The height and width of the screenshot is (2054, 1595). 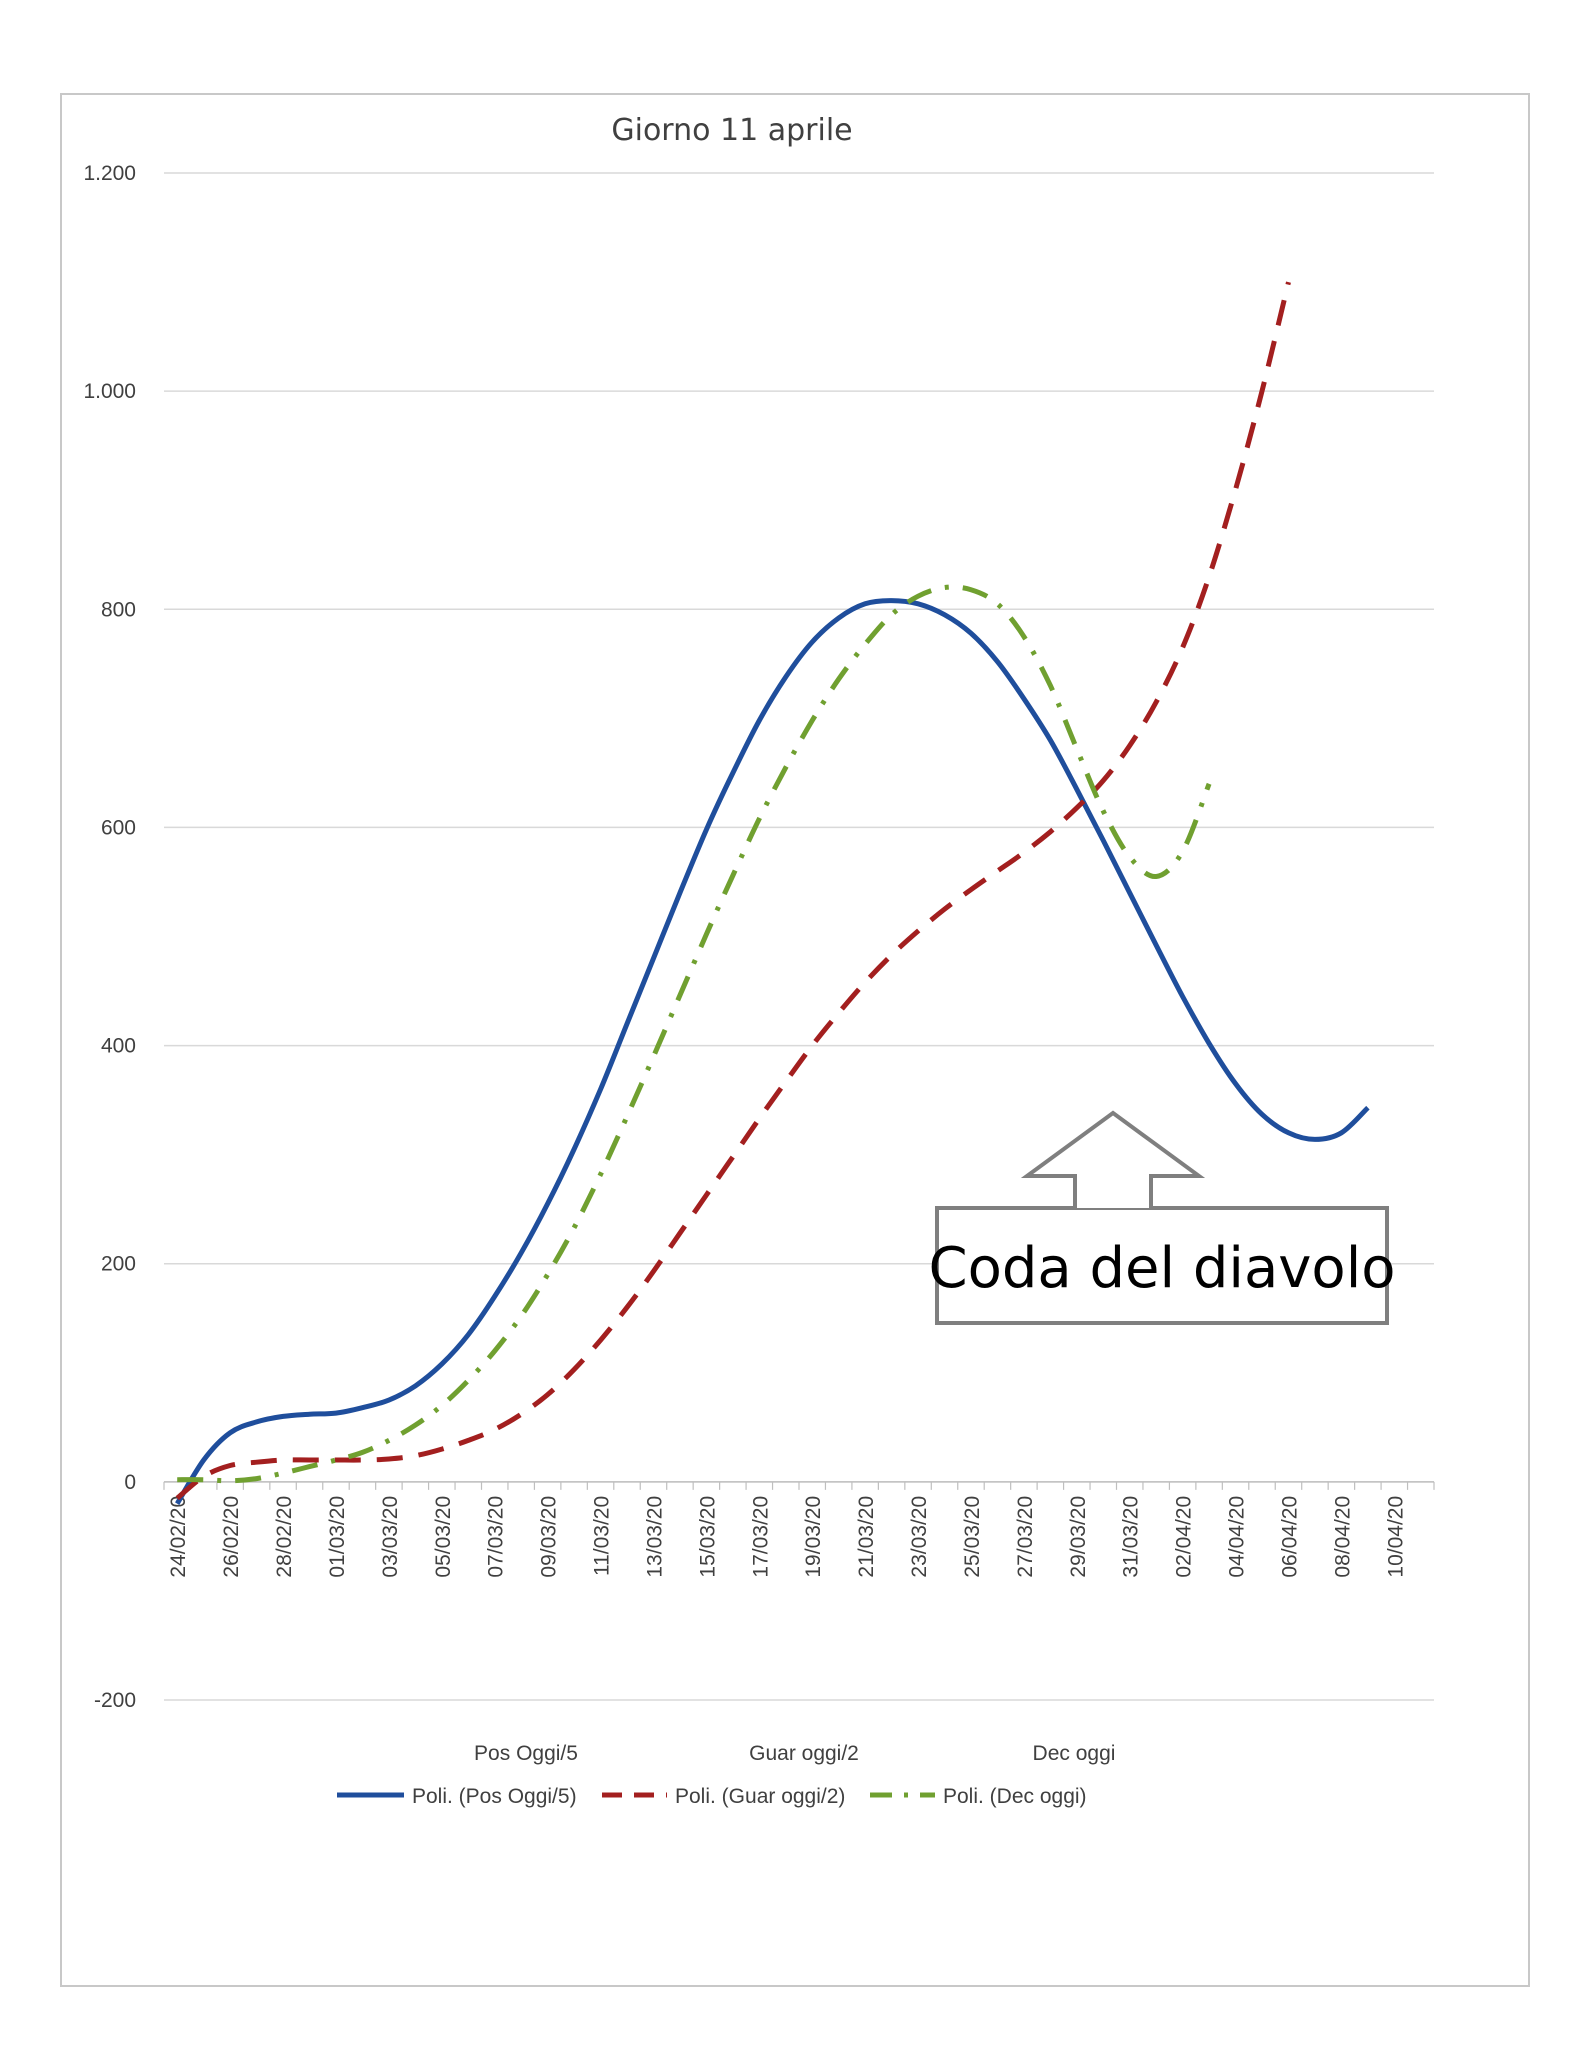 What do you see at coordinates (109, 391) in the screenshot?
I see `y-tick-label: 1.000` at bounding box center [109, 391].